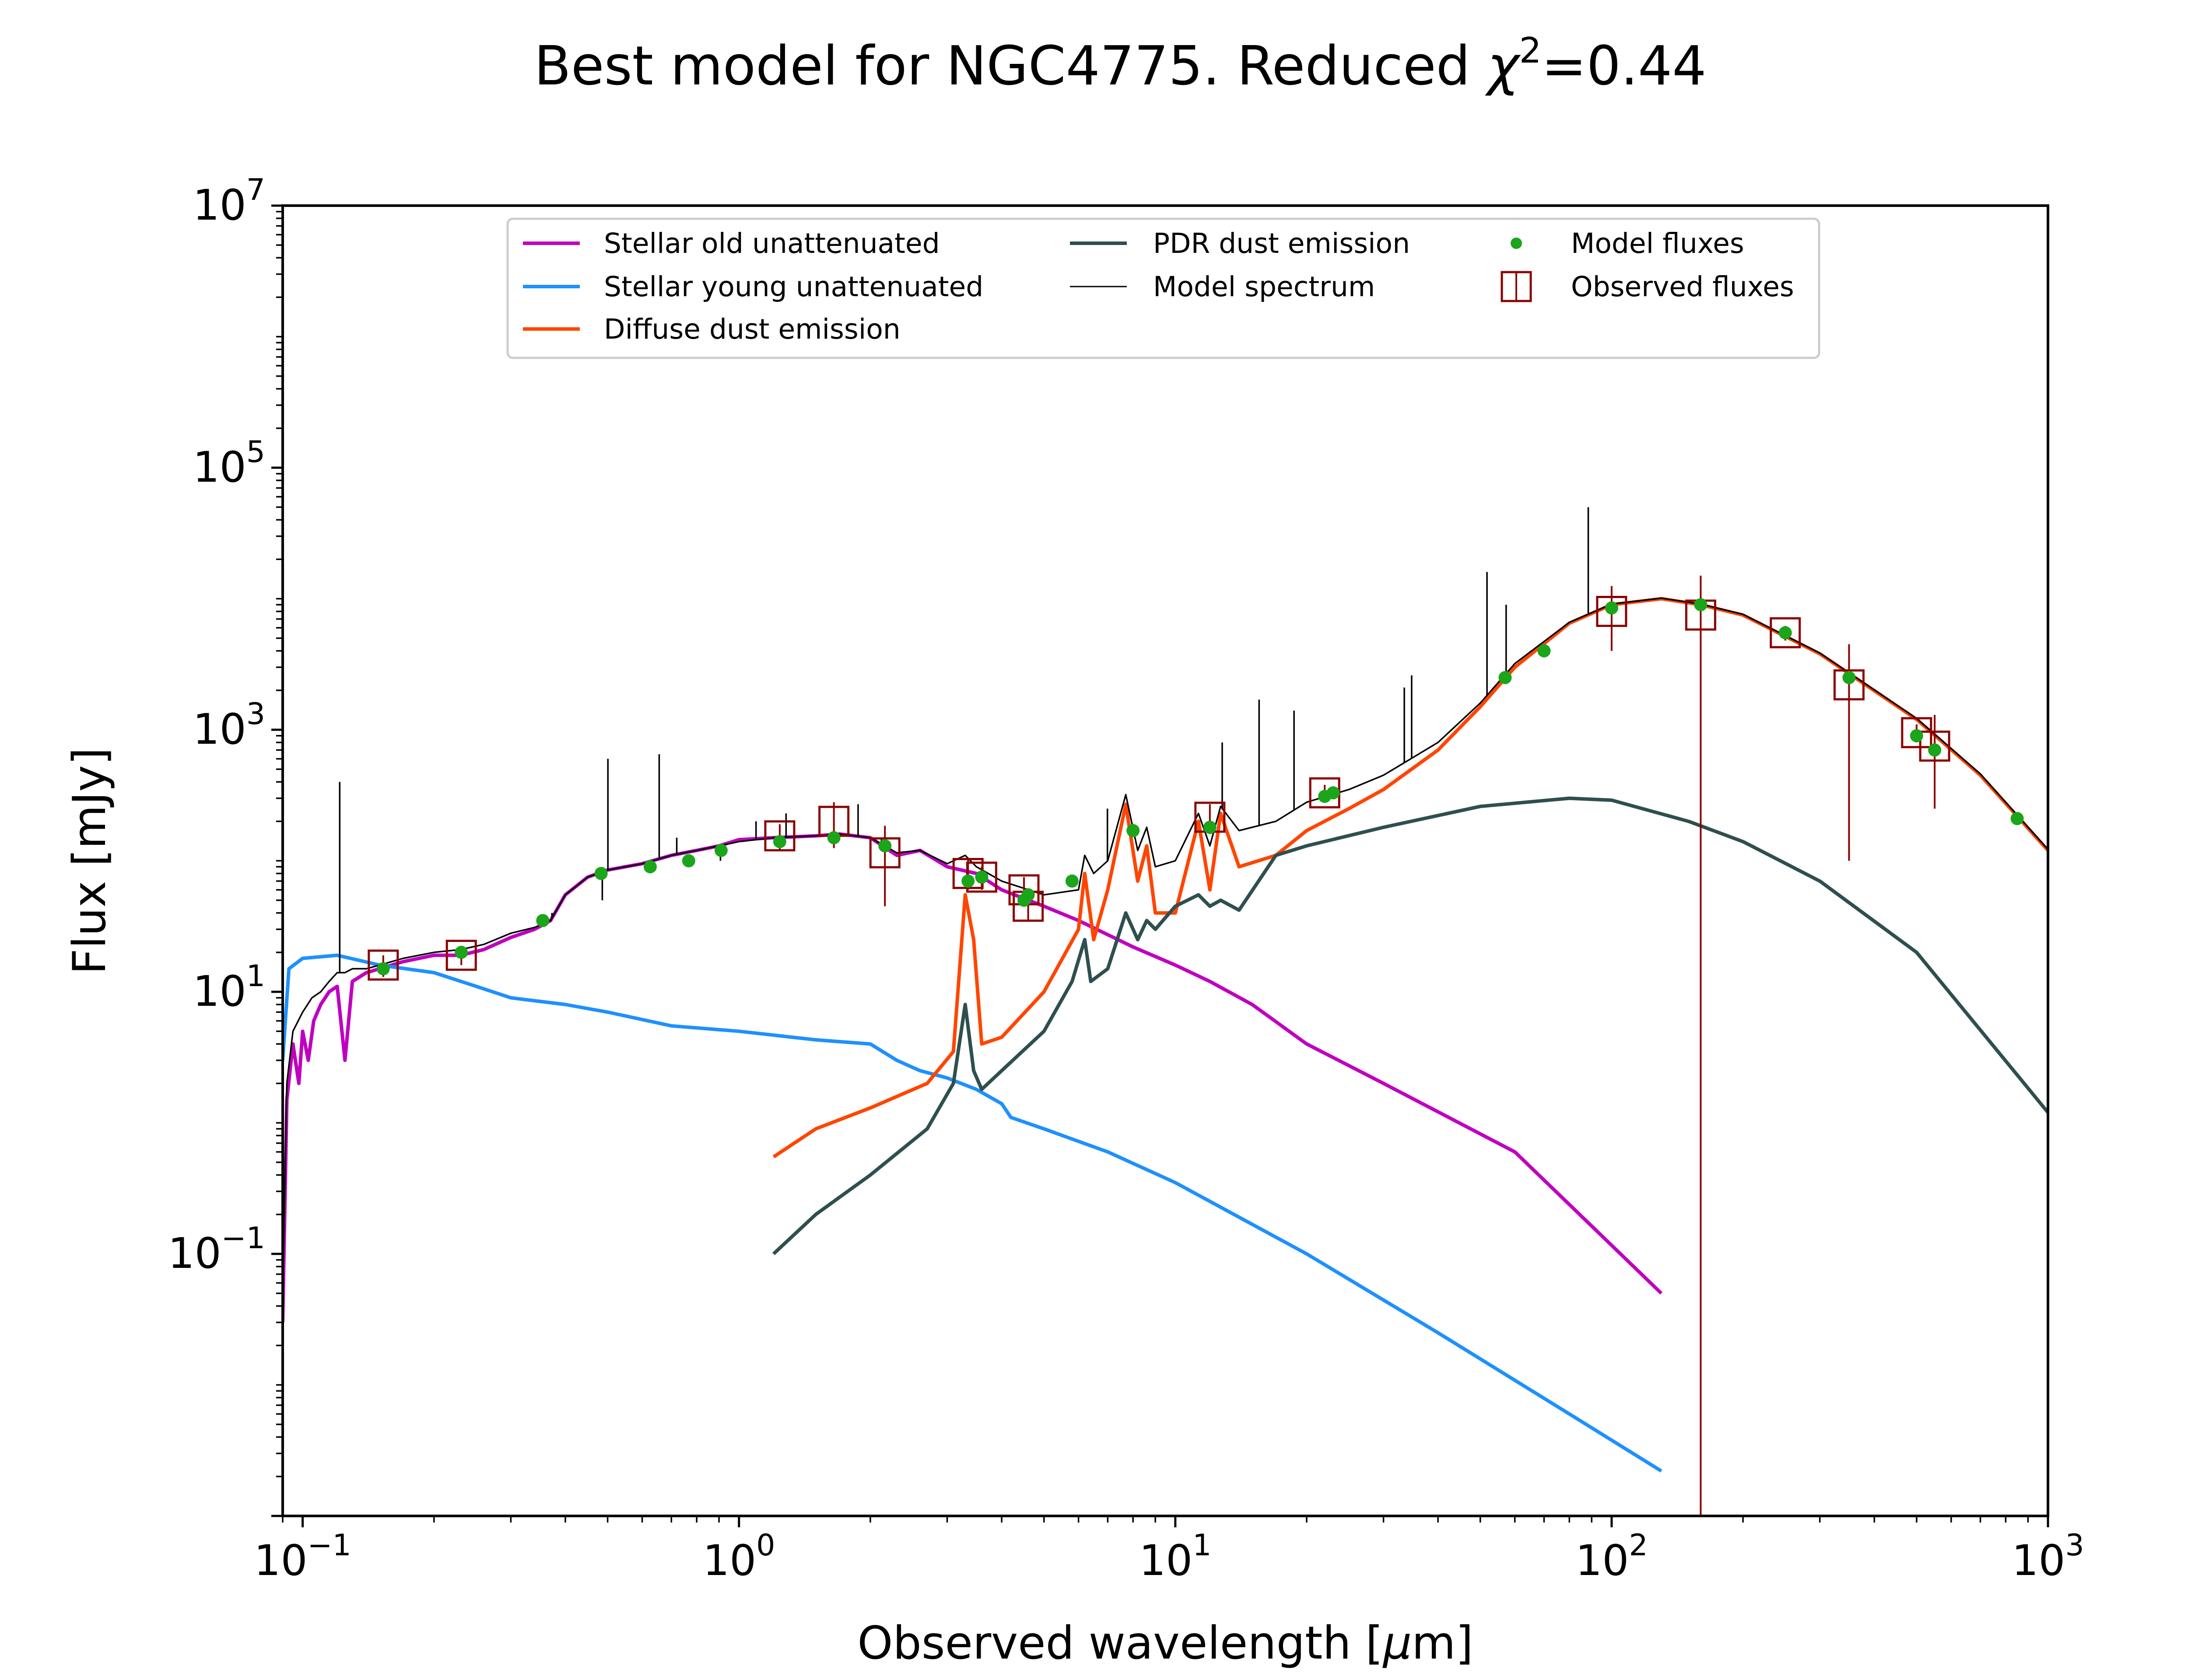  What do you see at coordinates (302, 1556) in the screenshot?
I see `x-tick-label: 10⁻¹` at bounding box center [302, 1556].